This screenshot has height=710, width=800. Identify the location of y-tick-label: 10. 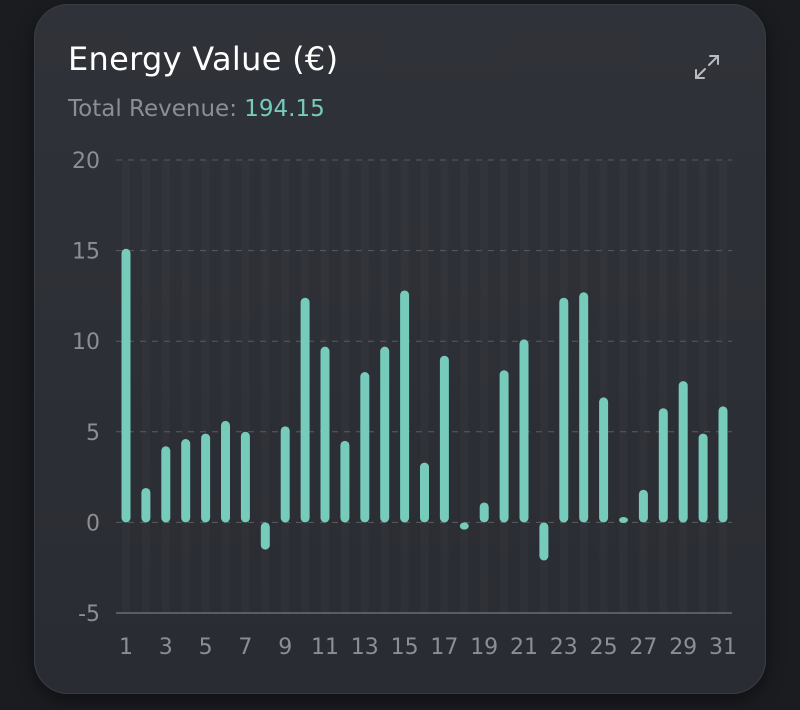
(86, 342).